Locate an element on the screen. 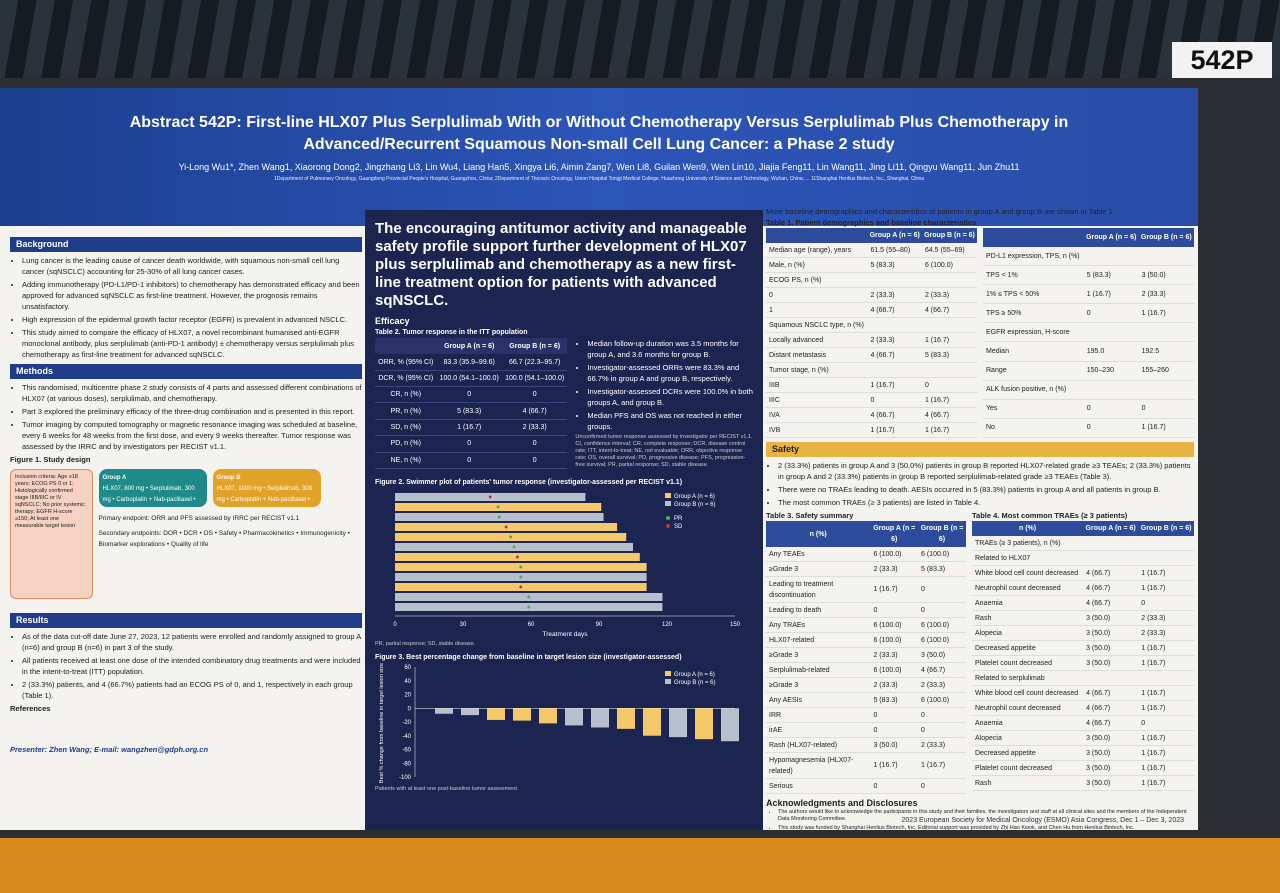  x-tick-label: 150 is located at coordinates (735, 625).